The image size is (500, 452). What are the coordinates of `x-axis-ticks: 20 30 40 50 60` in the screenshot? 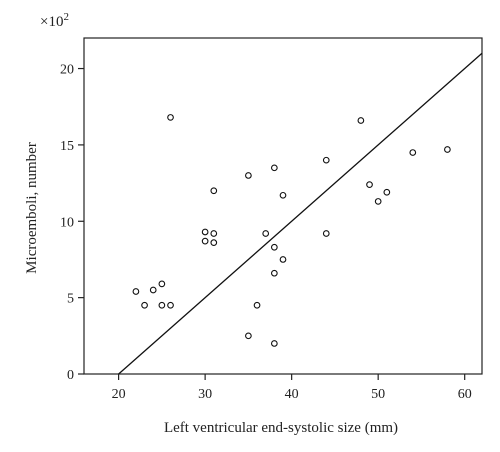 It's located at (292, 388).